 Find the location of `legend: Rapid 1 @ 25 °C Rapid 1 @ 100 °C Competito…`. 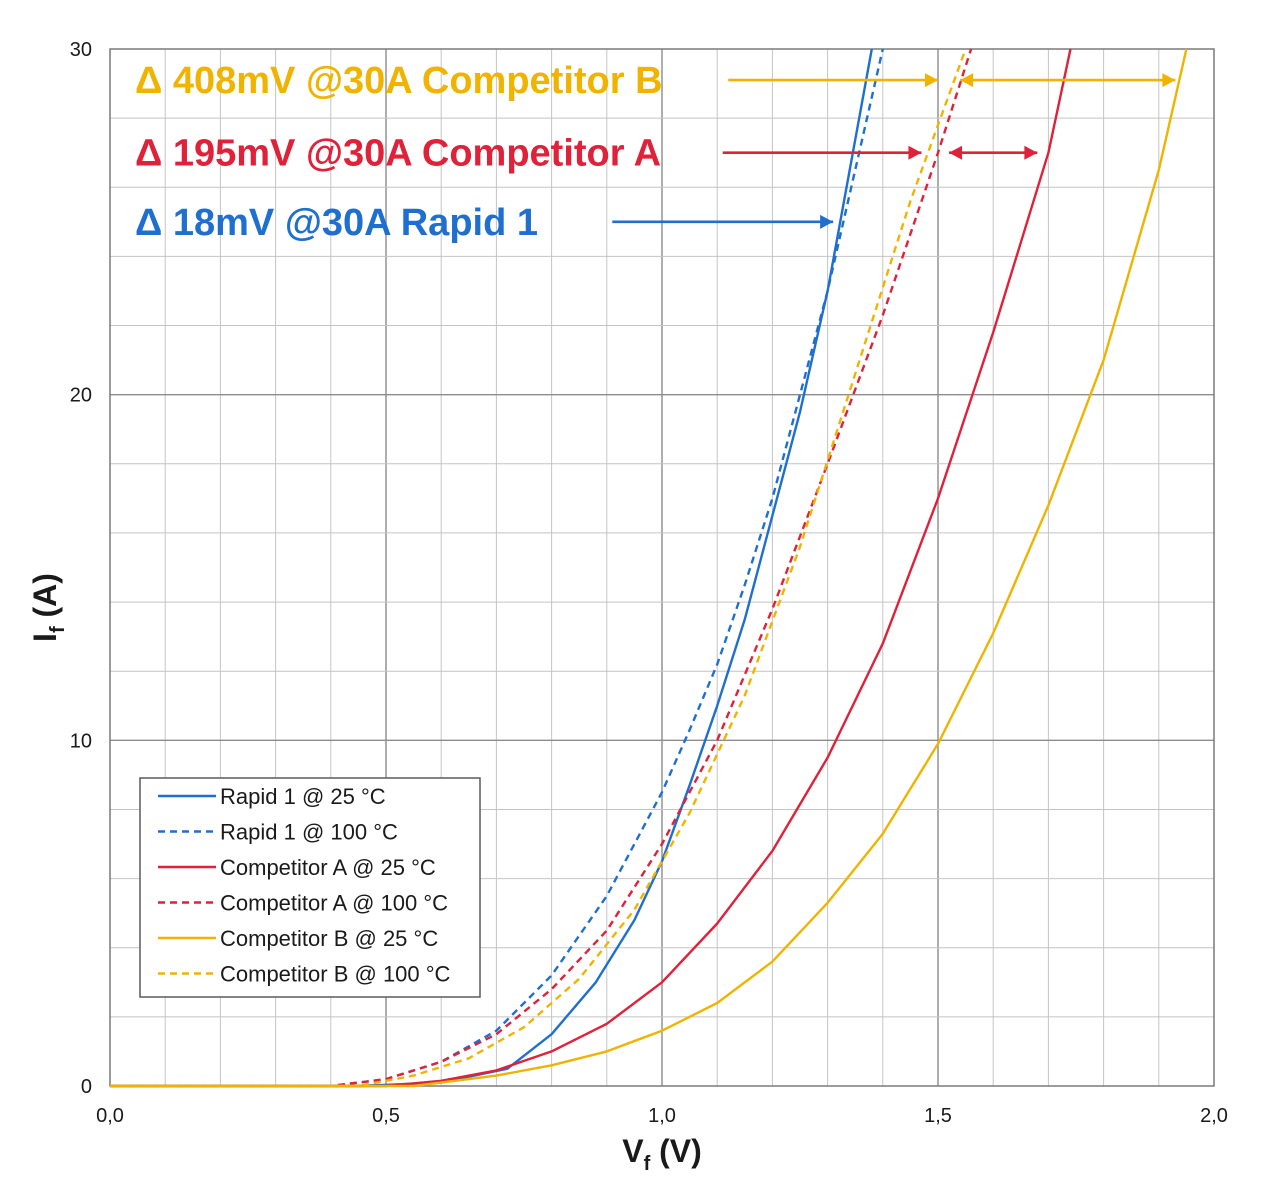

legend: Rapid 1 @ 25 °C Rapid 1 @ 100 °C Competito… is located at coordinates (310, 887).